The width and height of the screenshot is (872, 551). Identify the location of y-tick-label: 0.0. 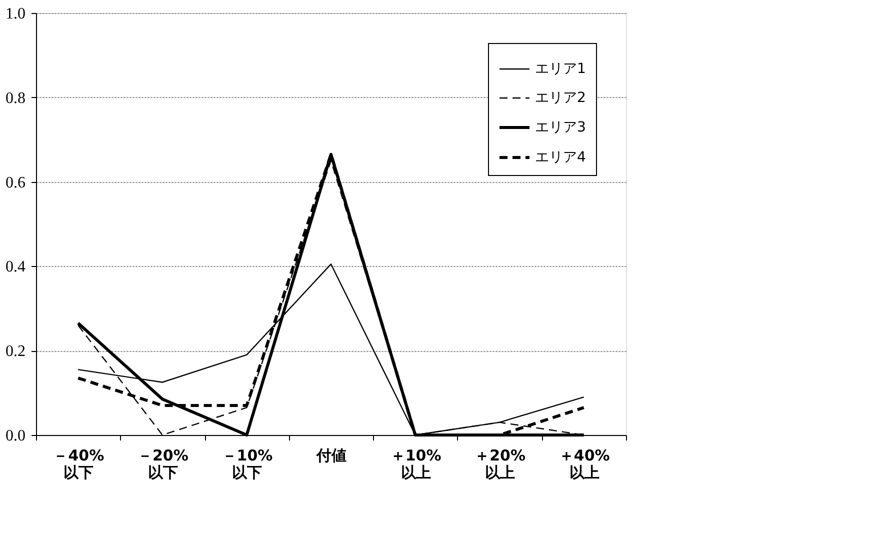
(16, 436).